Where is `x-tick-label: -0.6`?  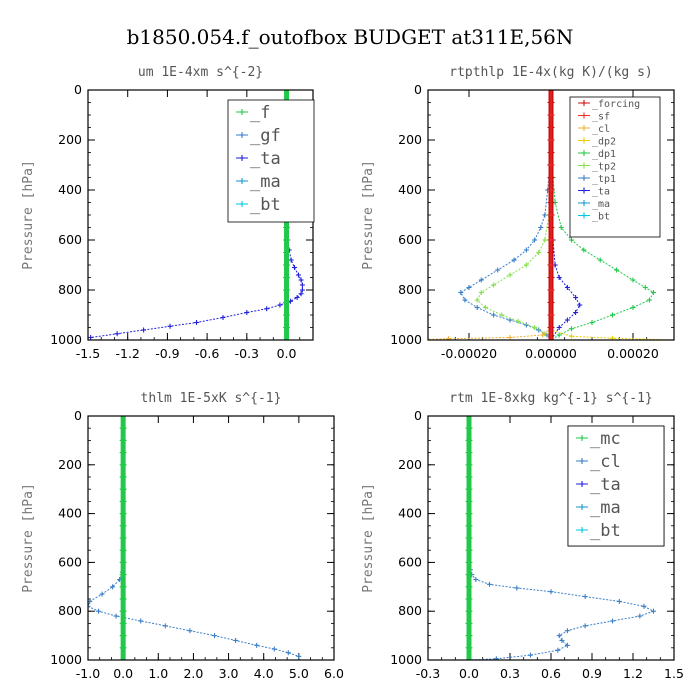
x-tick-label: -0.6 is located at coordinates (207, 353).